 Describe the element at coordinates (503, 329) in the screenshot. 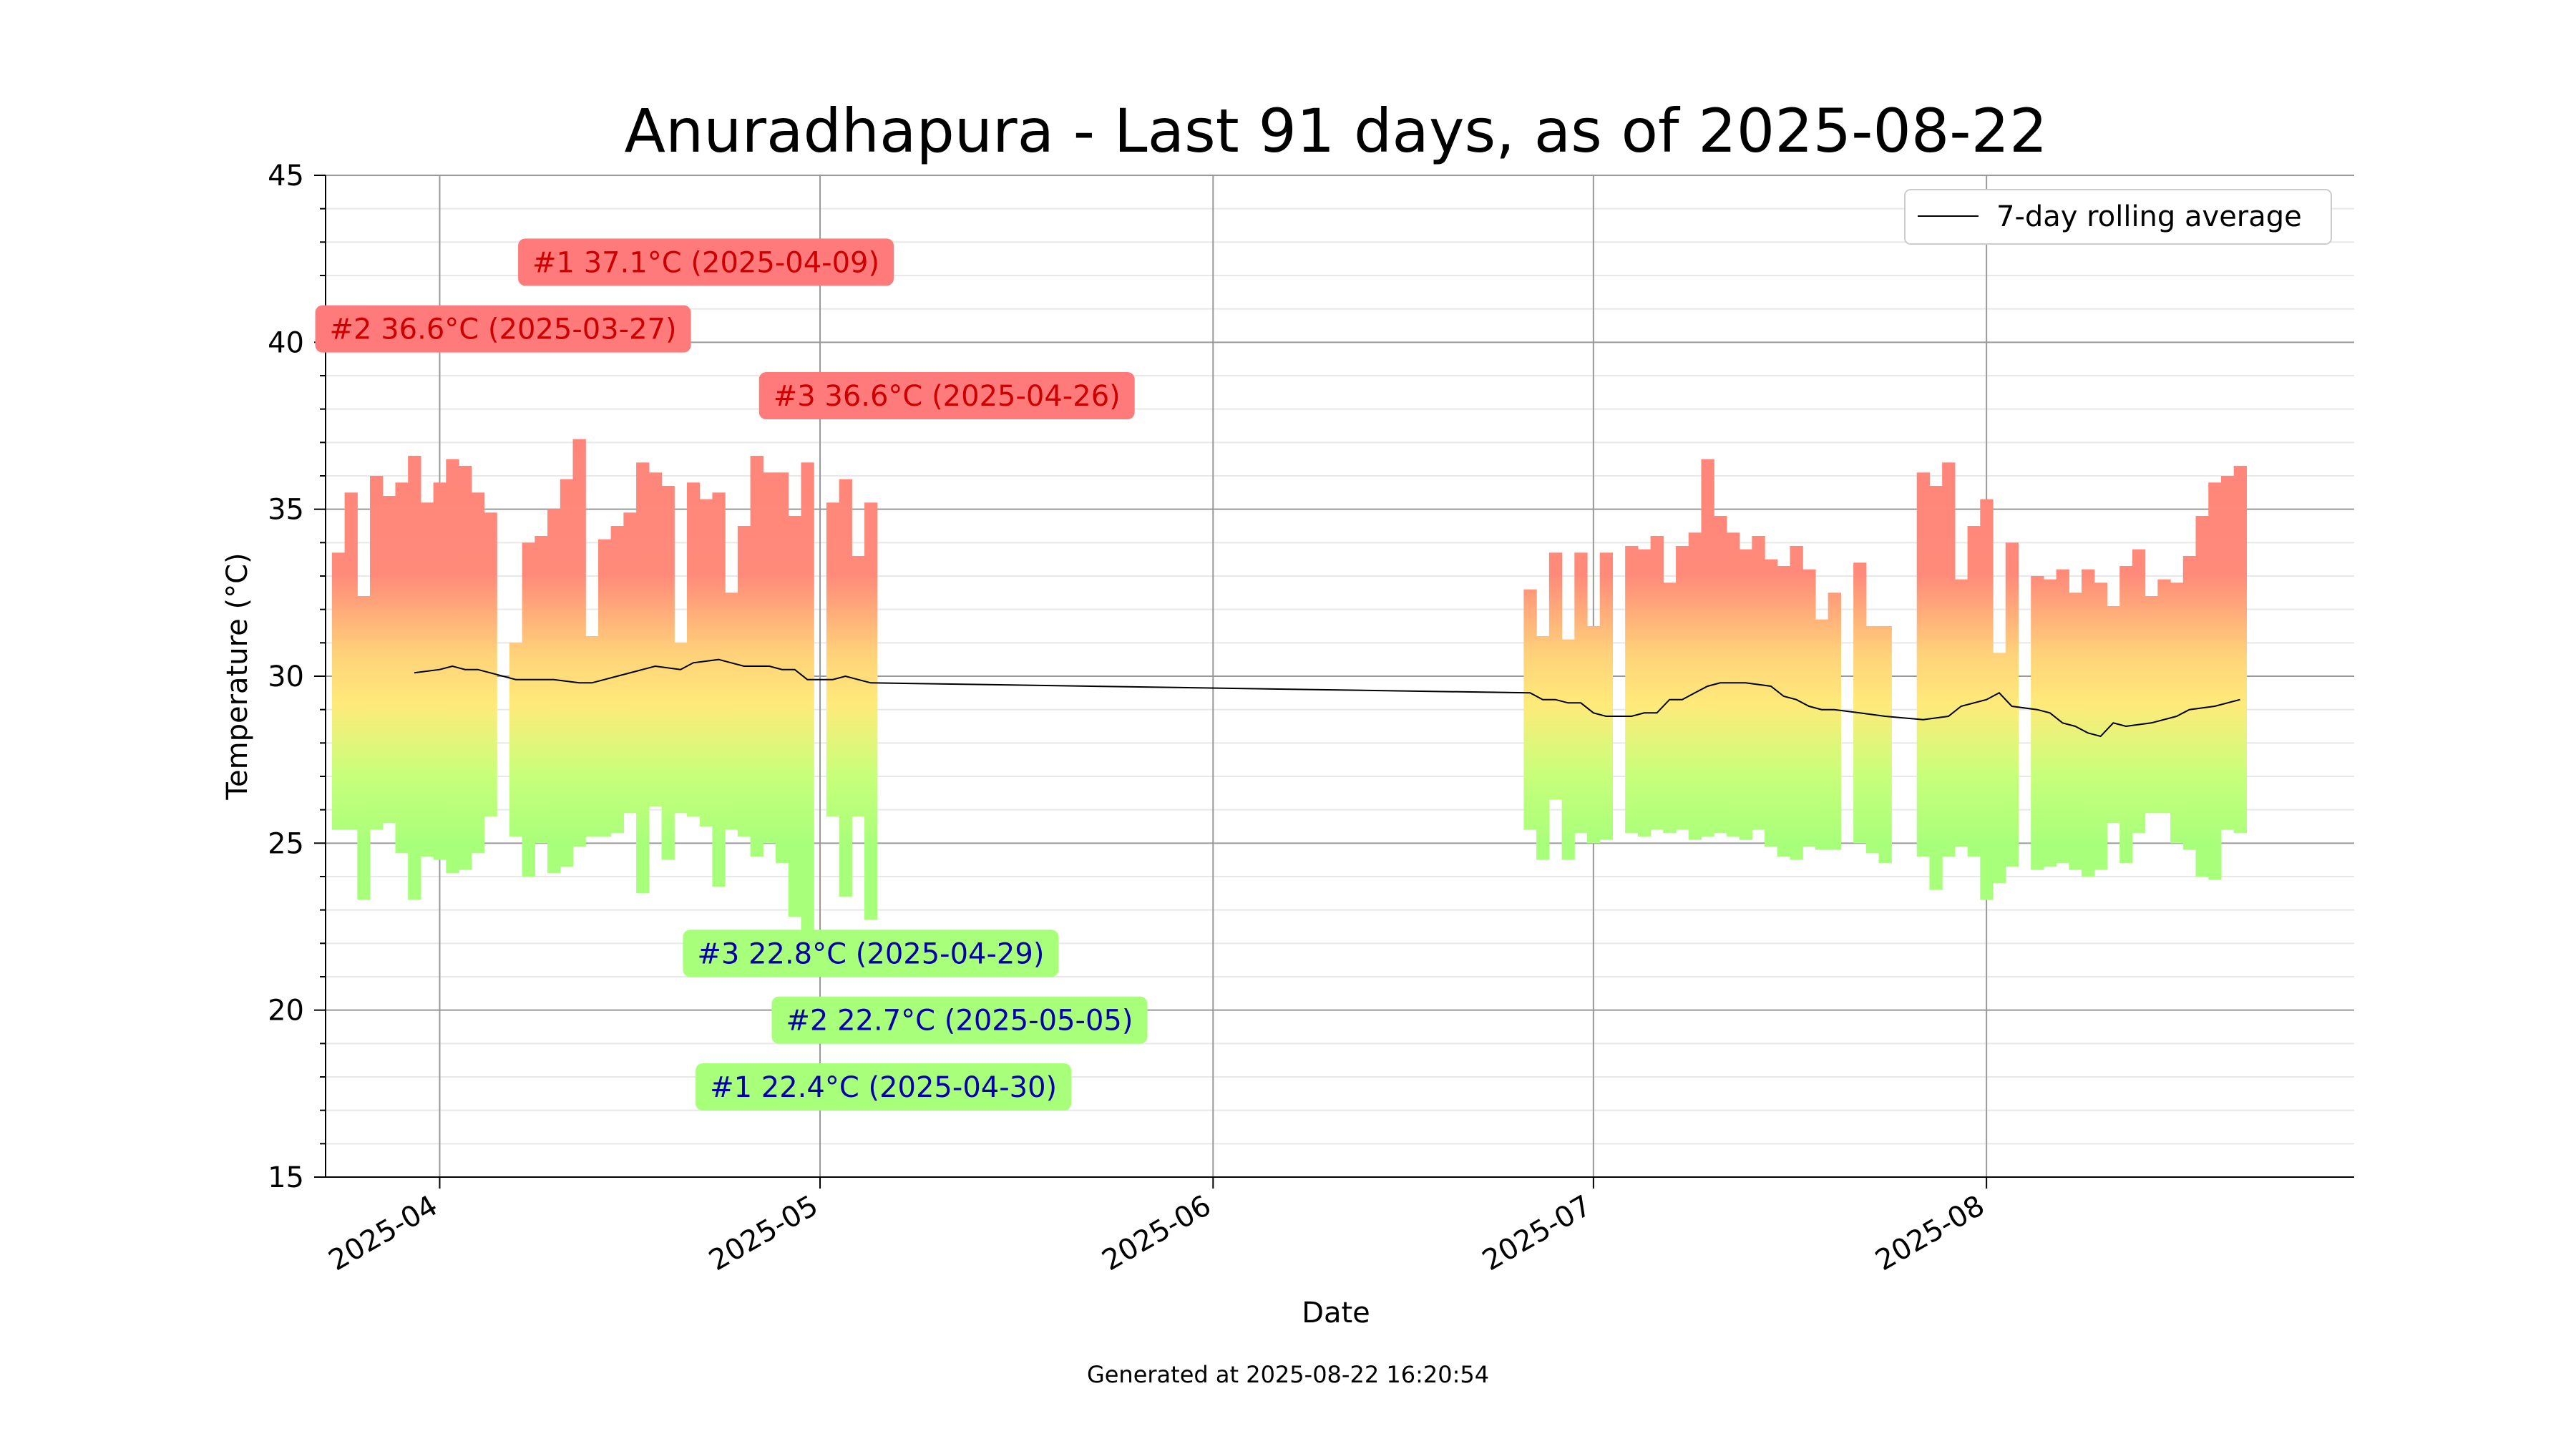

I see `high-record-label: #2 36.6°C (2025-03-27)` at that location.